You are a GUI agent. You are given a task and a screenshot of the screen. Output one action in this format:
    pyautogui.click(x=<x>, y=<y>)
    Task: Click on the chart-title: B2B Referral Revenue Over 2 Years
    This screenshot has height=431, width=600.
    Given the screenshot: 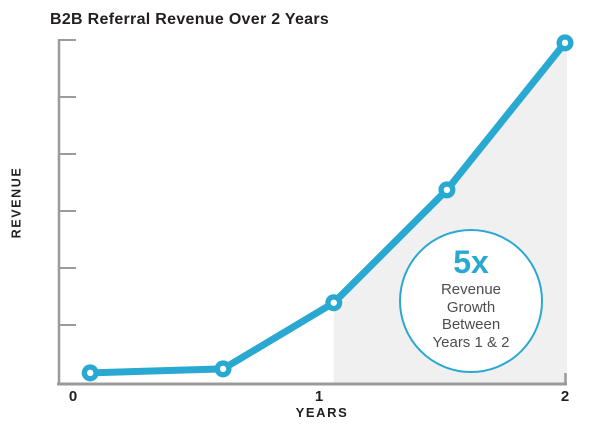 What is the action you would take?
    pyautogui.click(x=190, y=19)
    